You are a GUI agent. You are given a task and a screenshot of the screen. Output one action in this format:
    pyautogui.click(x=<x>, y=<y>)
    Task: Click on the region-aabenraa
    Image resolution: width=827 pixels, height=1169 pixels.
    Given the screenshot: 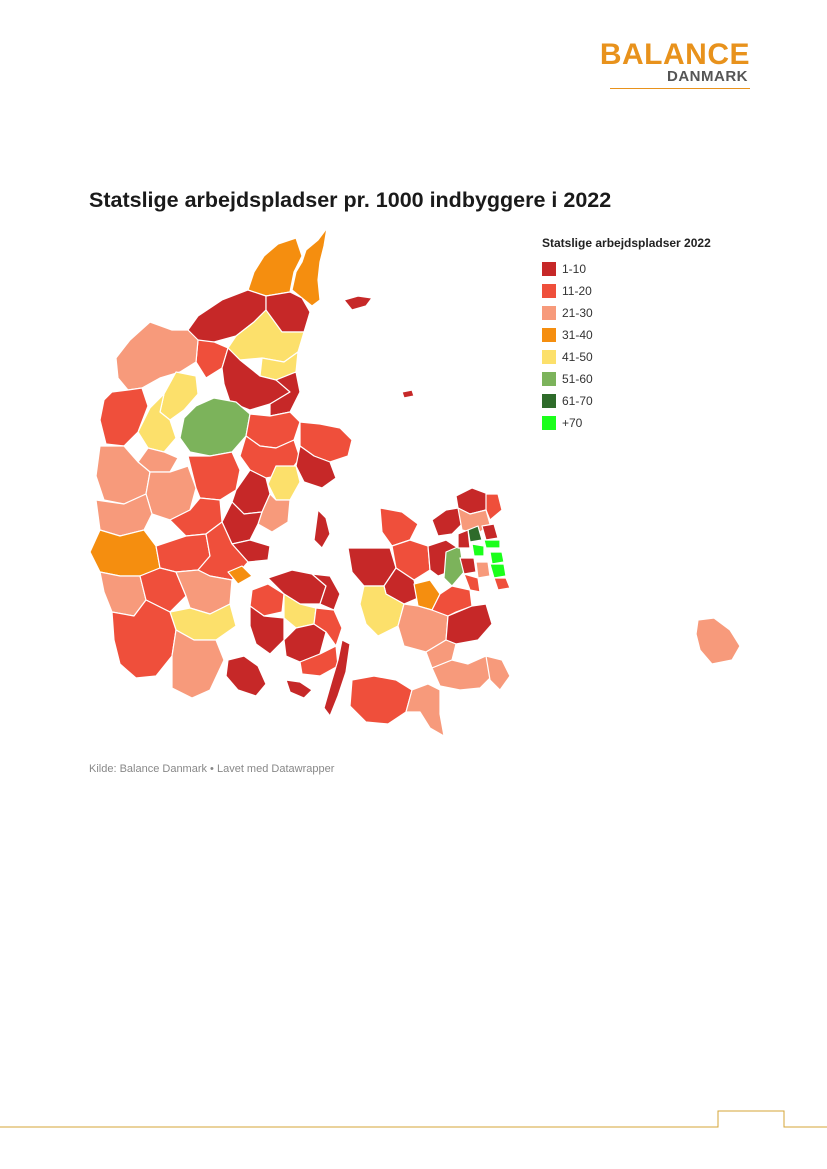 What is the action you would take?
    pyautogui.click(x=198, y=664)
    